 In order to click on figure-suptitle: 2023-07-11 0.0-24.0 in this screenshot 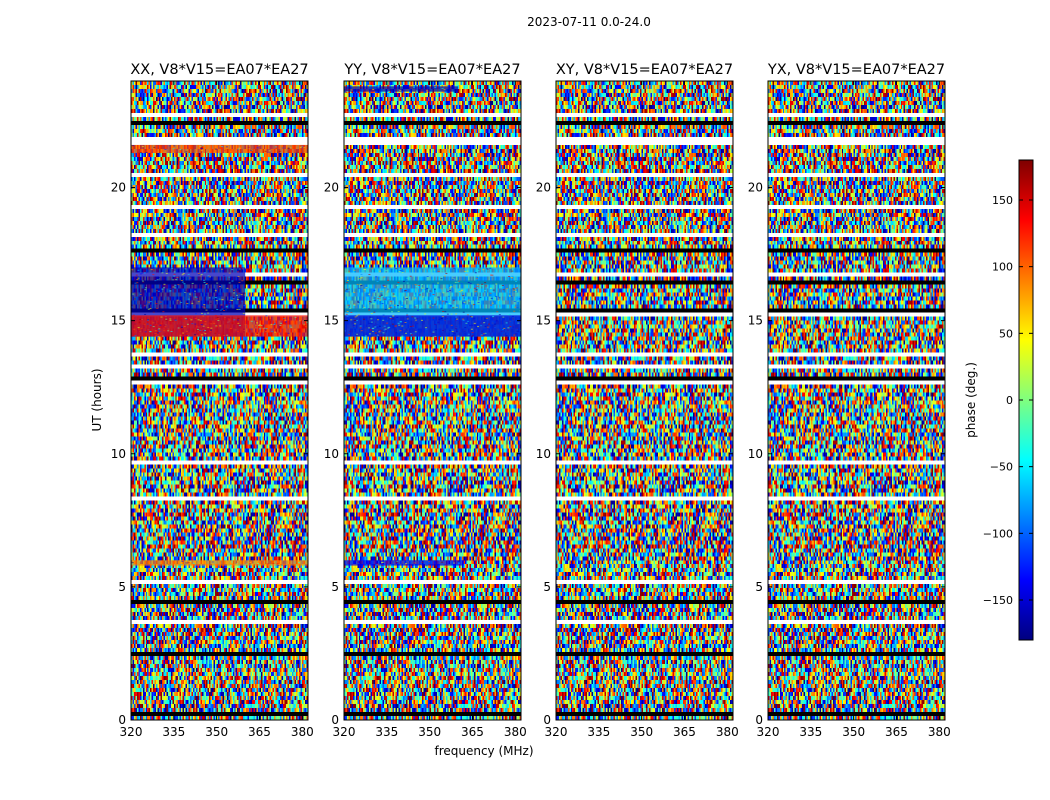, I will do `click(589, 22)`.